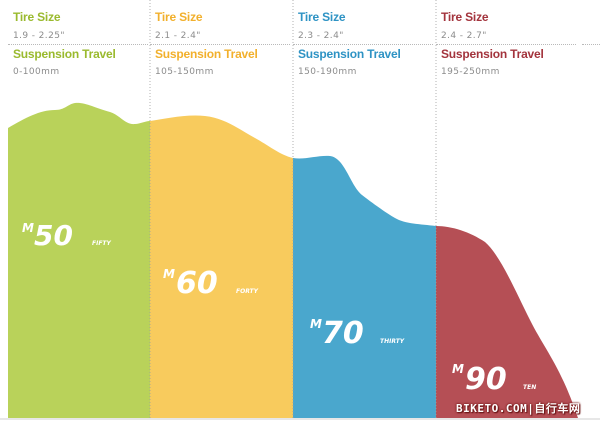 The image size is (600, 424). Describe the element at coordinates (53, 235) in the screenshot. I see `svg-text: 50` at that location.